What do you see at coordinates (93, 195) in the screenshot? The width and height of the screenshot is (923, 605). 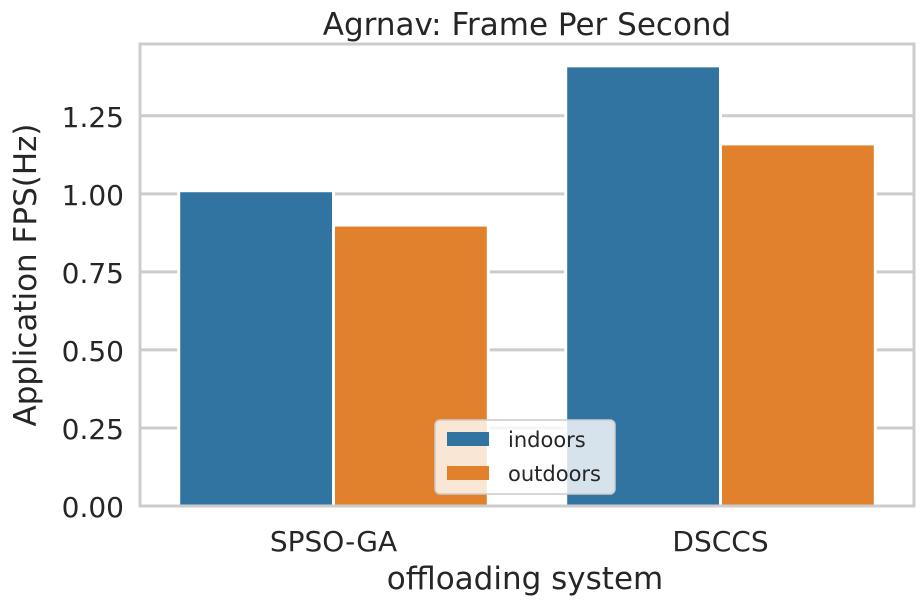 I see `y-tick-label: 1.00` at bounding box center [93, 195].